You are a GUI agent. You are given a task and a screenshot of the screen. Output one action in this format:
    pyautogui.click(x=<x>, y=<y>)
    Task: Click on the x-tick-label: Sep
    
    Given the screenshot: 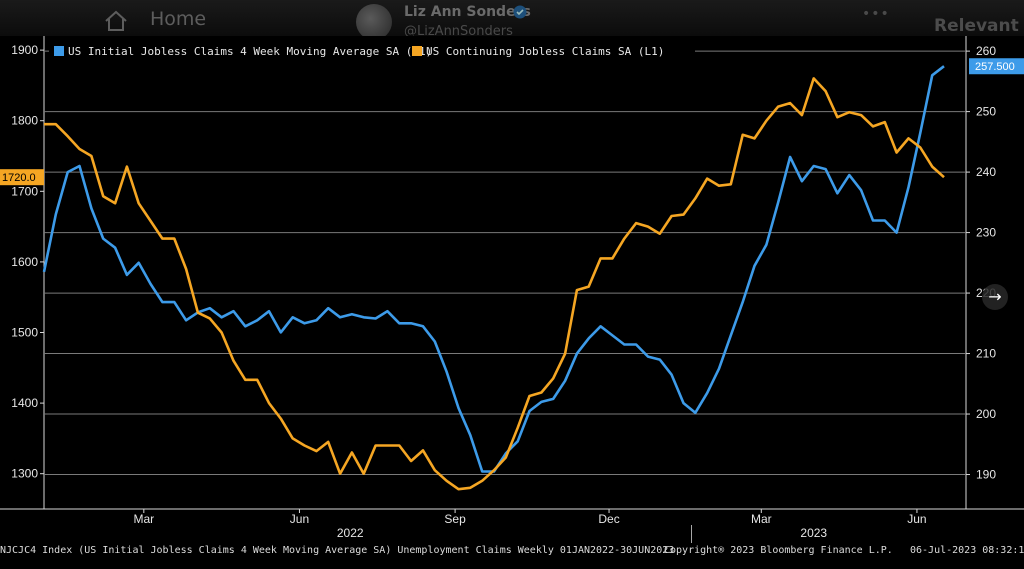 What is the action you would take?
    pyautogui.click(x=455, y=519)
    